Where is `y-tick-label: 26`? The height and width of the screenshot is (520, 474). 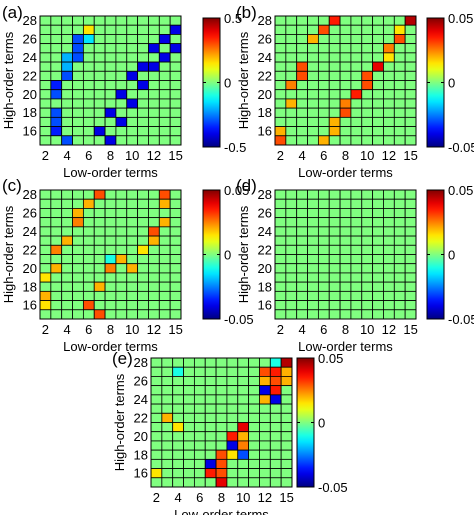
y-tick-label: 26 is located at coordinates (141, 381).